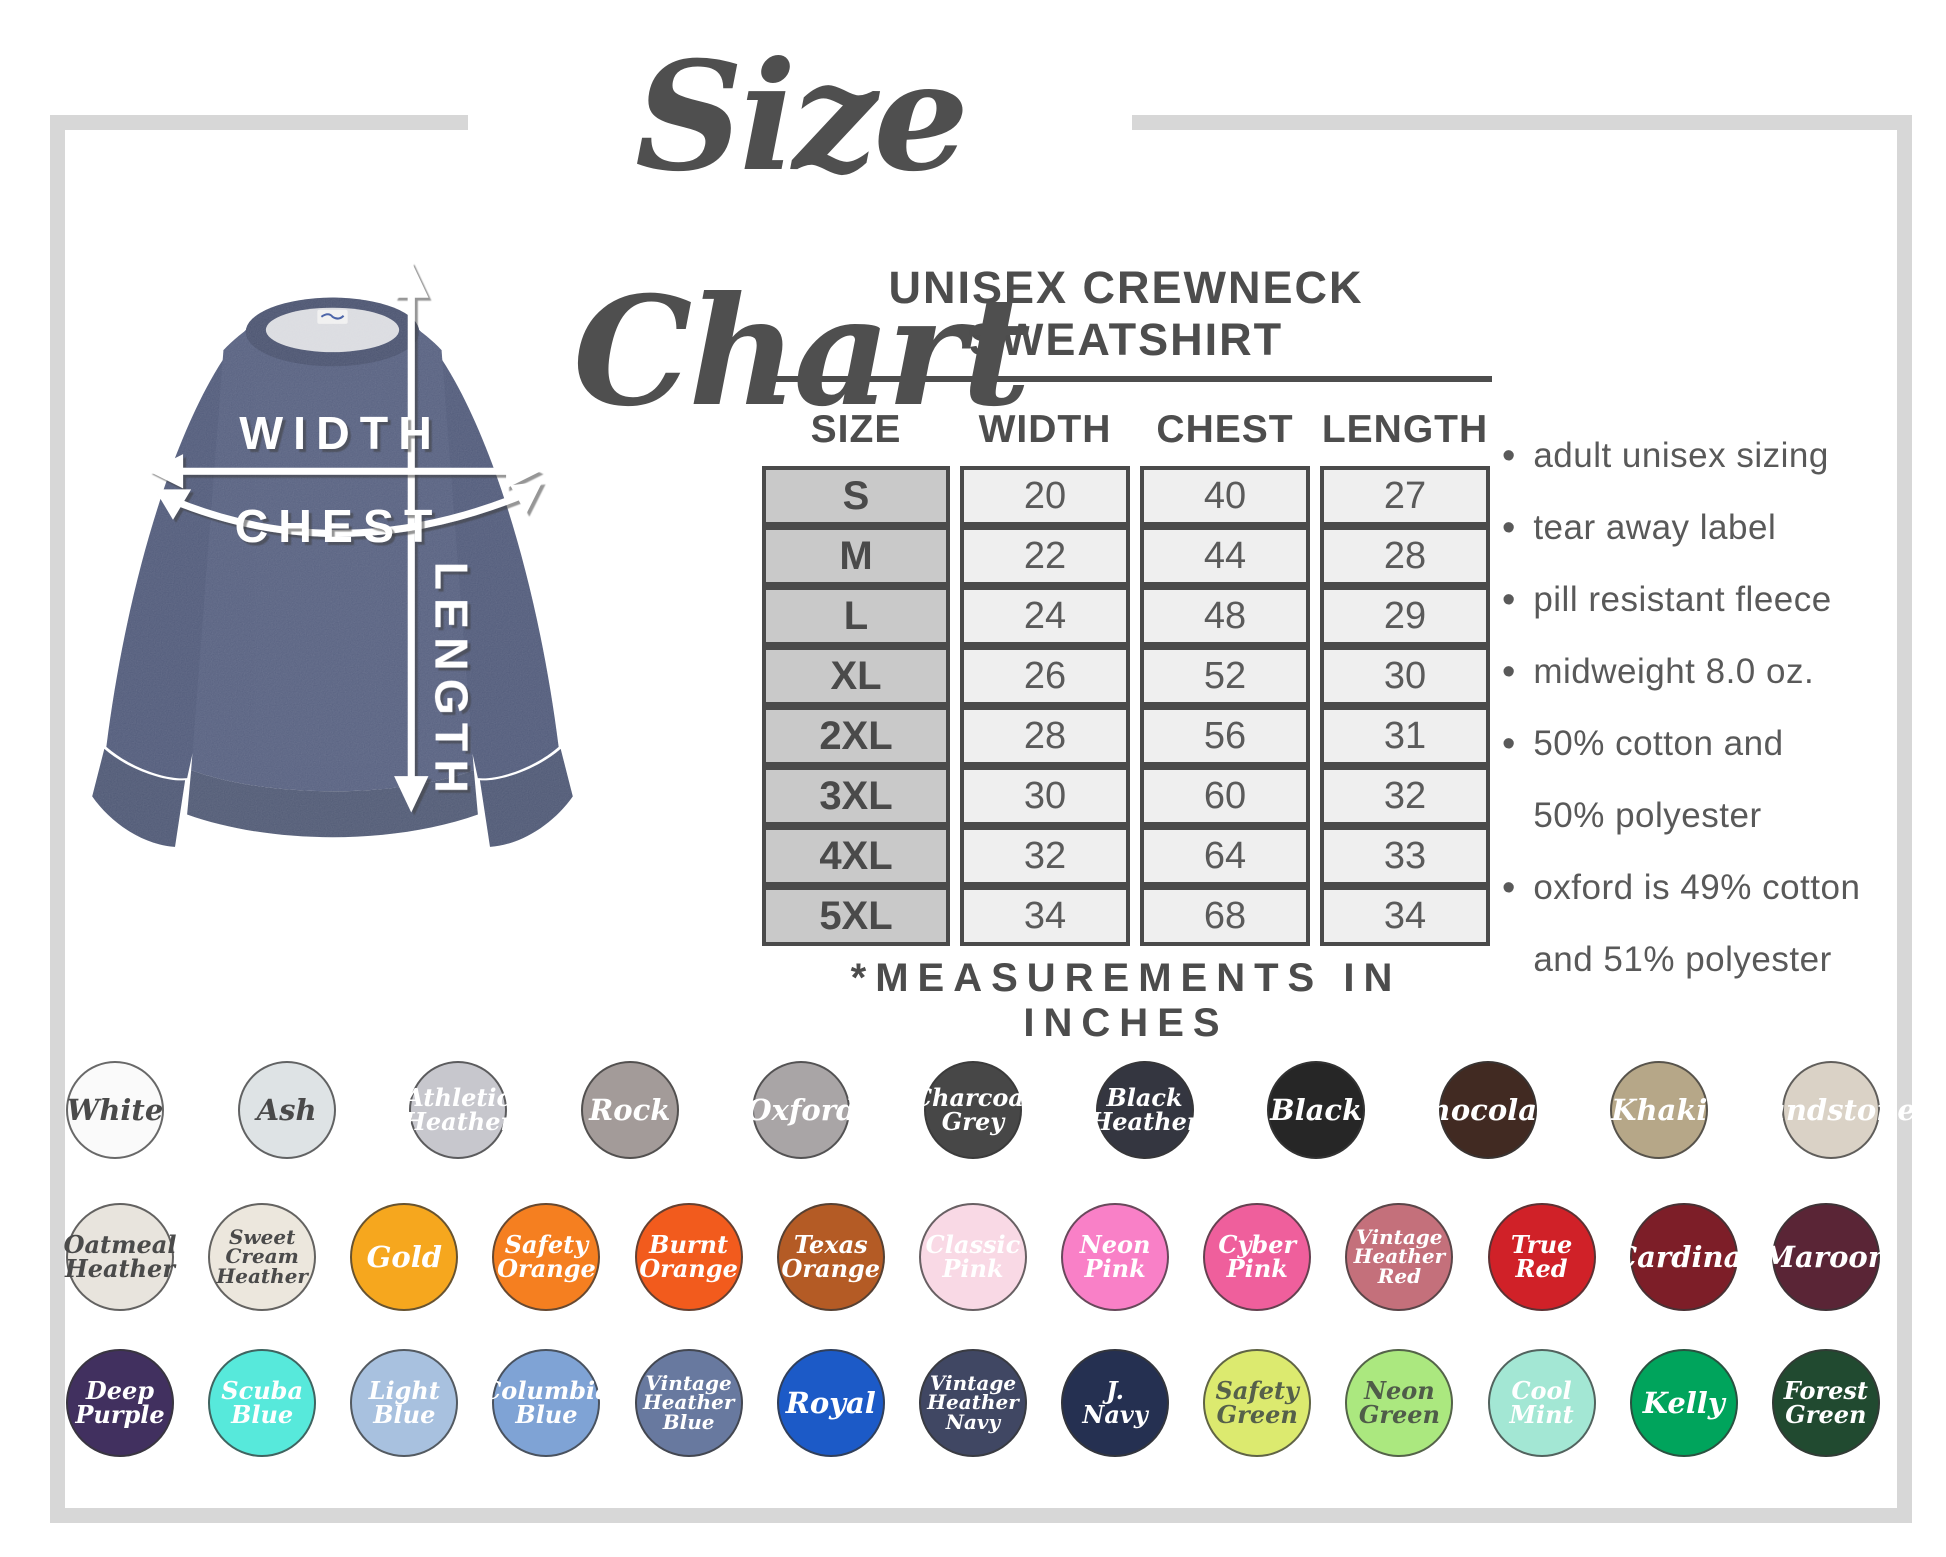 The height and width of the screenshot is (1557, 1946). I want to click on color-swatch-label: Sandstone, so click(1831, 1109).